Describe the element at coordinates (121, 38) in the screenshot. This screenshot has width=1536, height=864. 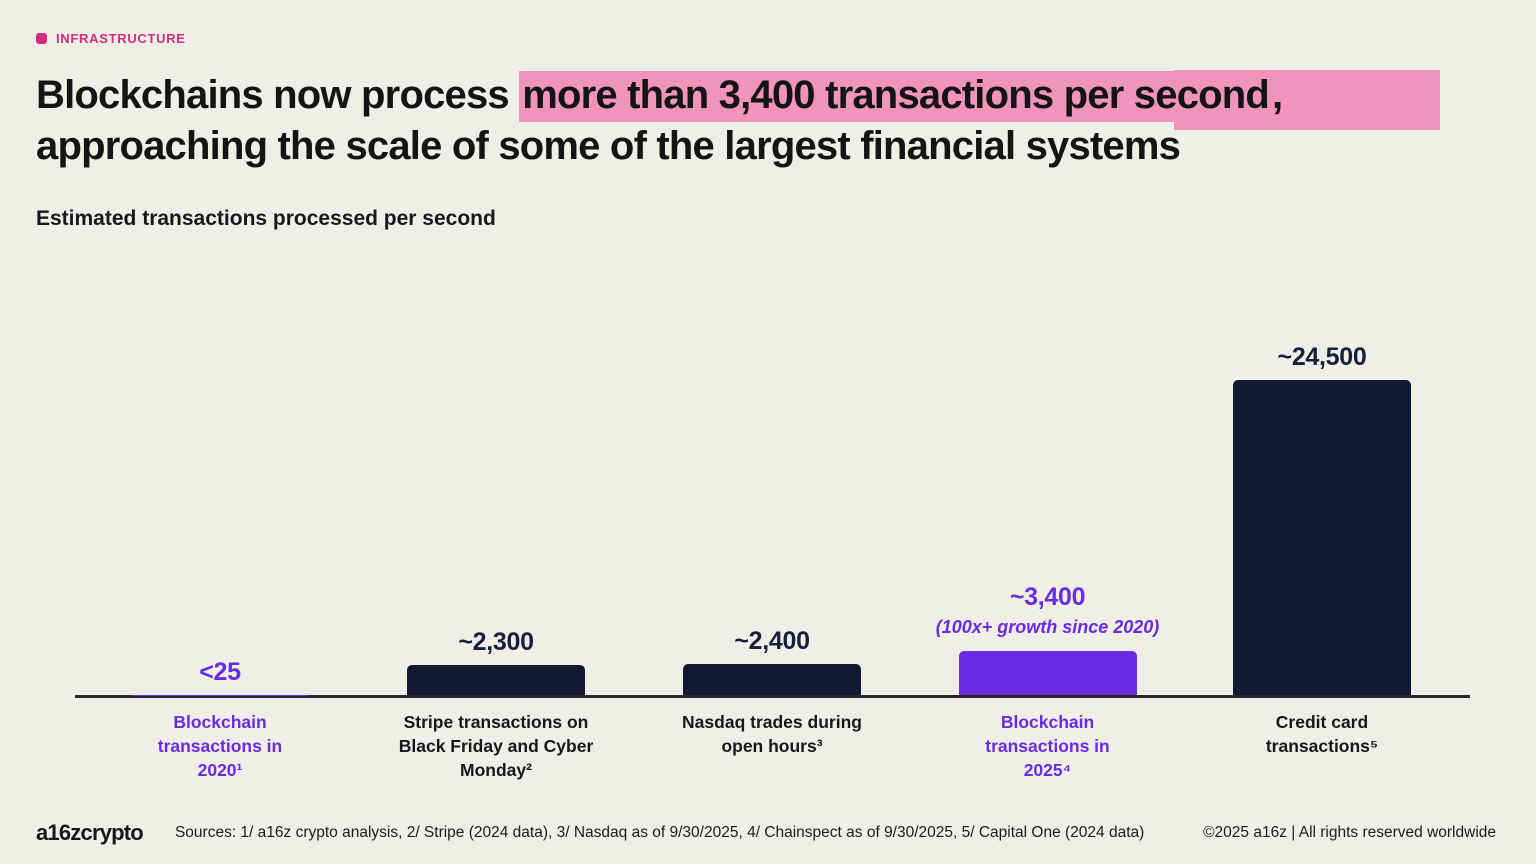
I see `eyebrow-label: INFRASTRUCTURE` at that location.